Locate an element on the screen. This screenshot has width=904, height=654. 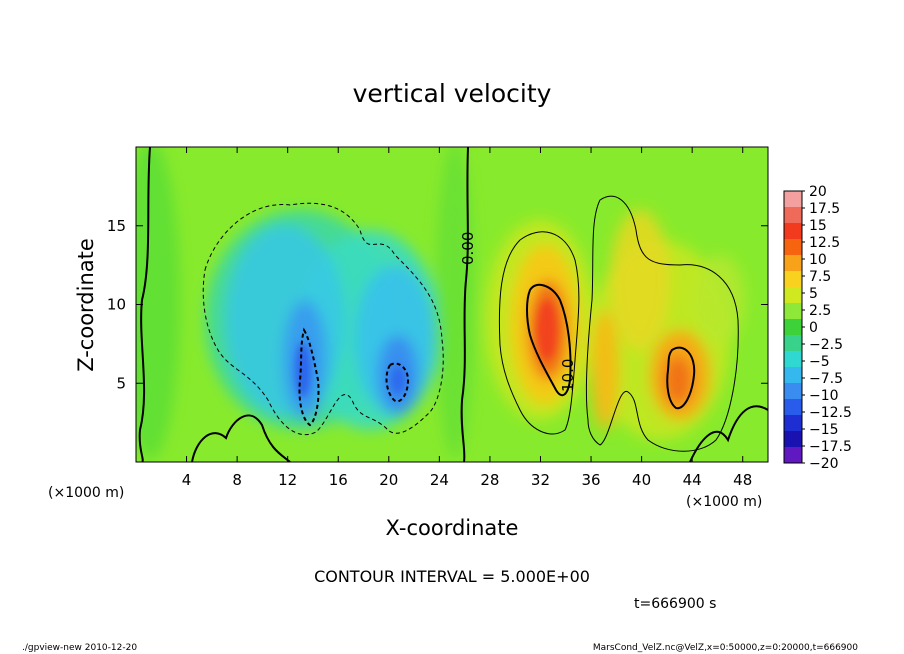
colorbar-label: −20 is located at coordinates (824, 464).